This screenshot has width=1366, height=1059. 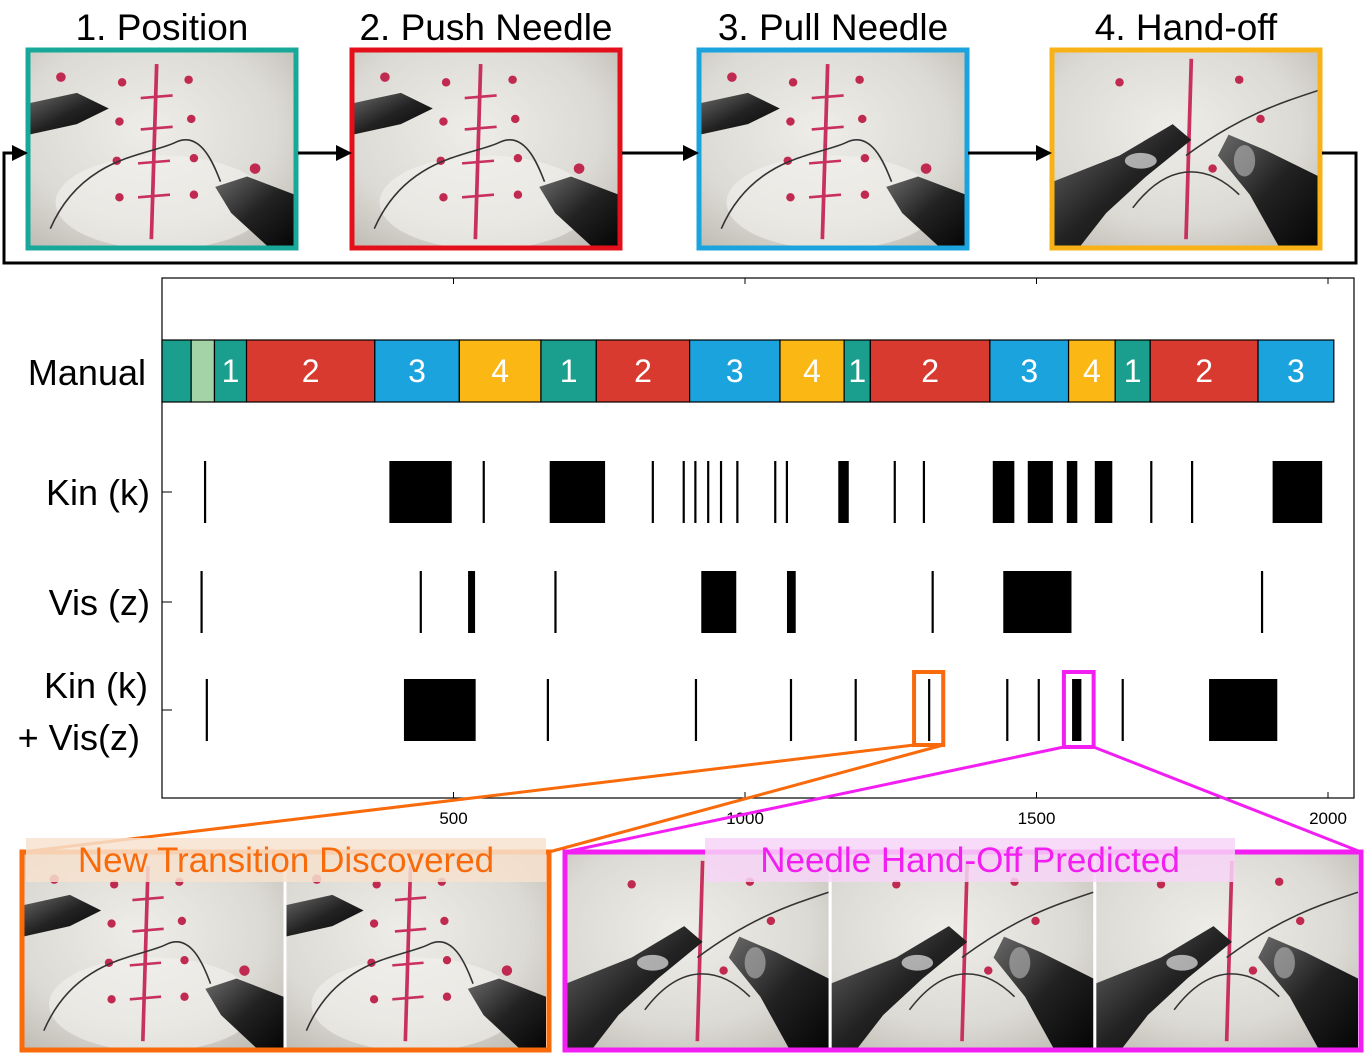 I want to click on surgical-frame-transition-photo, so click(x=415, y=951).